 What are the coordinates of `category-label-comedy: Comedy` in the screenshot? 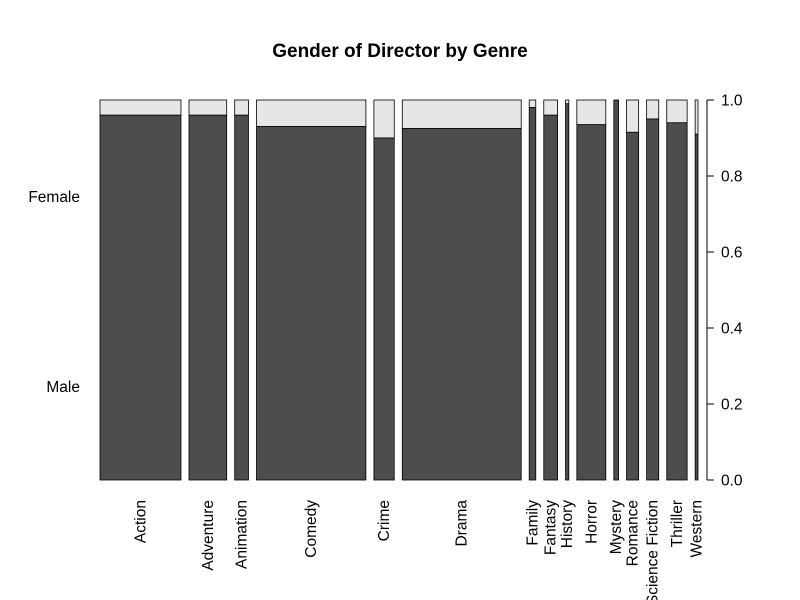 It's located at (311, 529).